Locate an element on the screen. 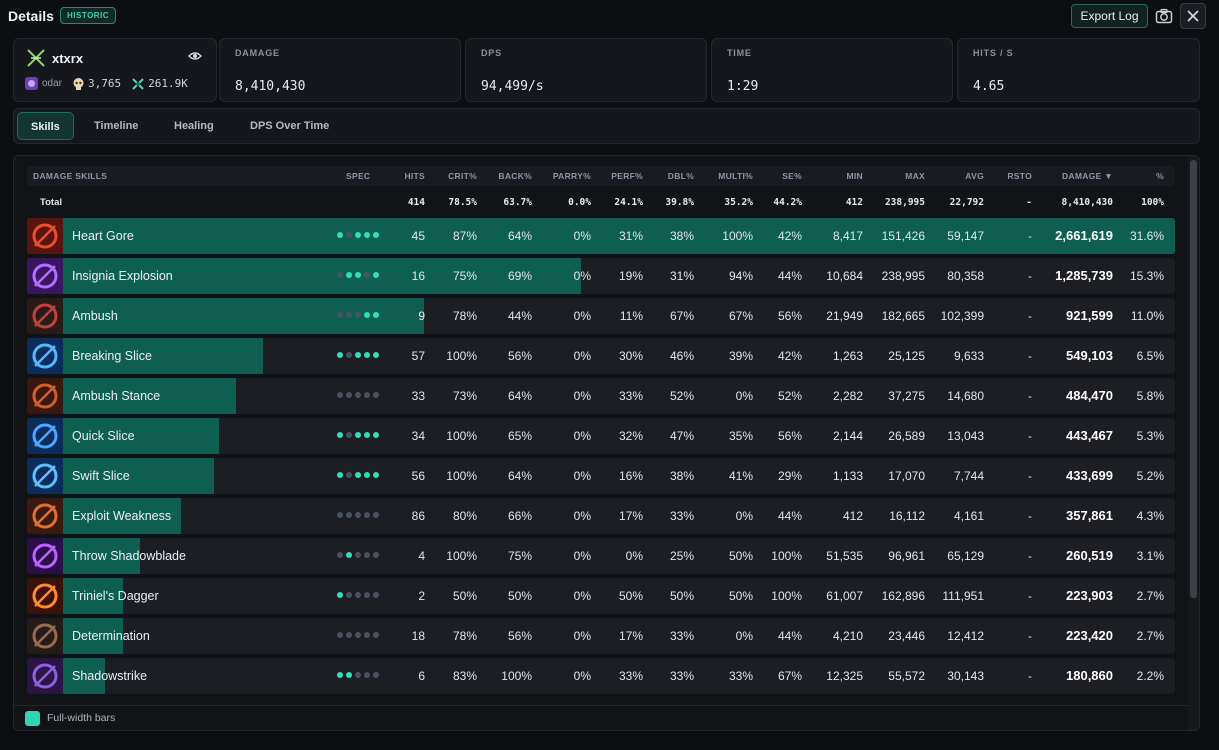 This screenshot has height=750, width=1219. scrollbar-thumb is located at coordinates (1193, 379).